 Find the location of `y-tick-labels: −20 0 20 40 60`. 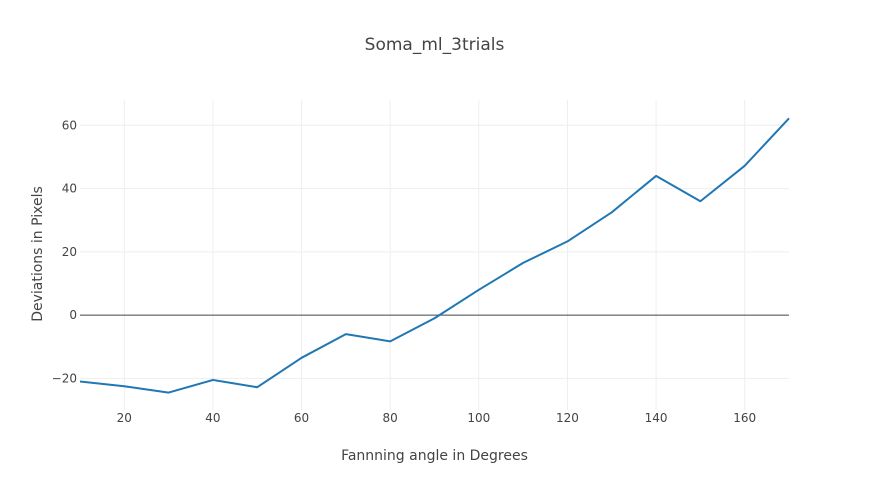

y-tick-labels: −20 0 20 40 60 is located at coordinates (64, 251).